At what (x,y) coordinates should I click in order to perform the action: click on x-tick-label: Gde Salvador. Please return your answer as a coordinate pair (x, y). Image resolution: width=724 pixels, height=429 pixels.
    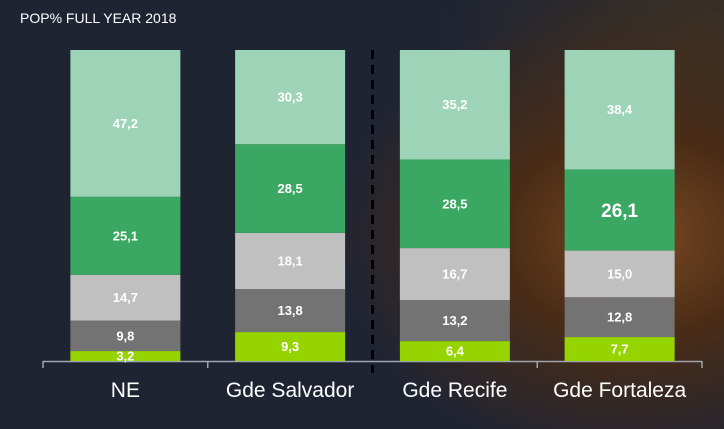
    Looking at the image, I should click on (290, 390).